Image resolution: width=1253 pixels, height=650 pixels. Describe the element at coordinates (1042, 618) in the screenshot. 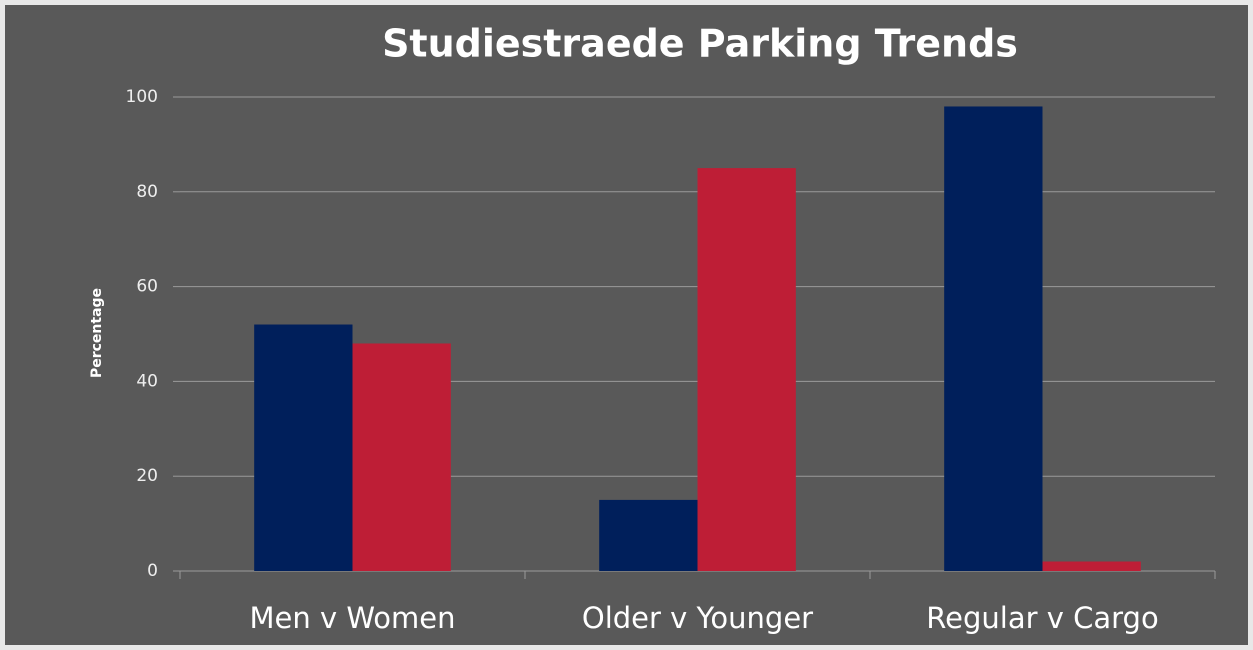

I see `x-tick-label: Regular v Cargo` at that location.